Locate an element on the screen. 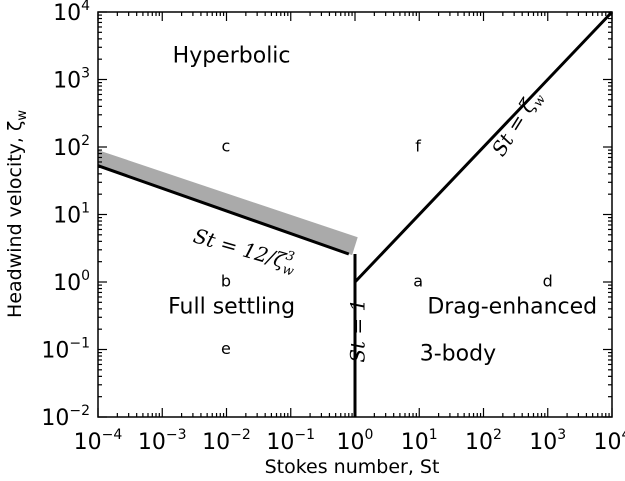  x-tick-label: 10⁴ is located at coordinates (609, 441).